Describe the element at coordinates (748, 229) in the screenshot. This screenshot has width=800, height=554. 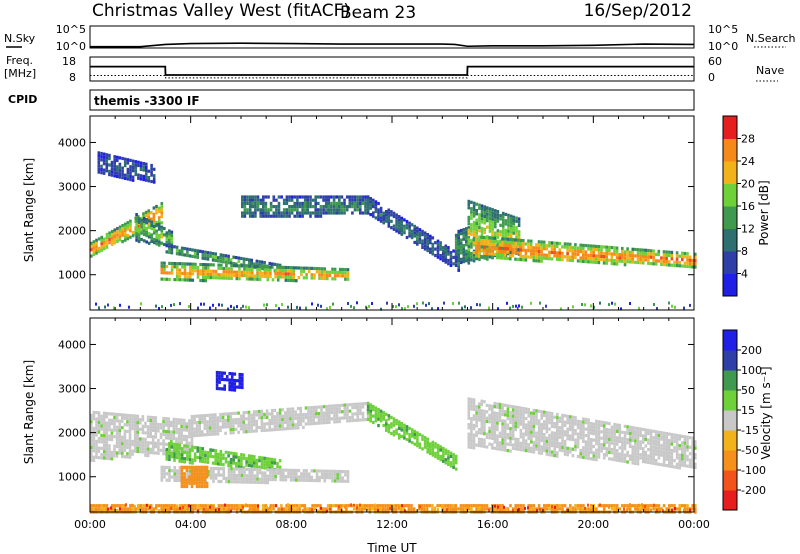
I see `power-colorbar-tick: 12` at that location.